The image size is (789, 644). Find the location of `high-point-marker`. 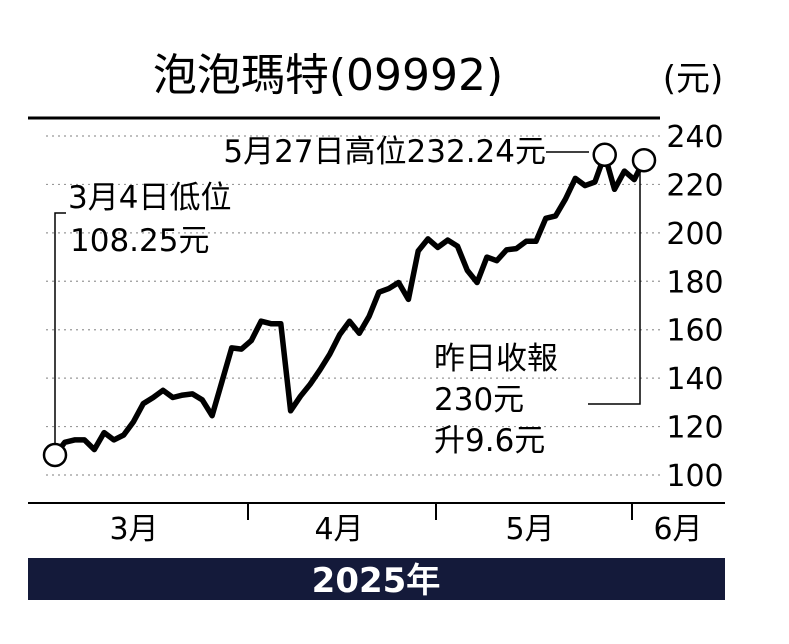

high-point-marker is located at coordinates (604, 155).